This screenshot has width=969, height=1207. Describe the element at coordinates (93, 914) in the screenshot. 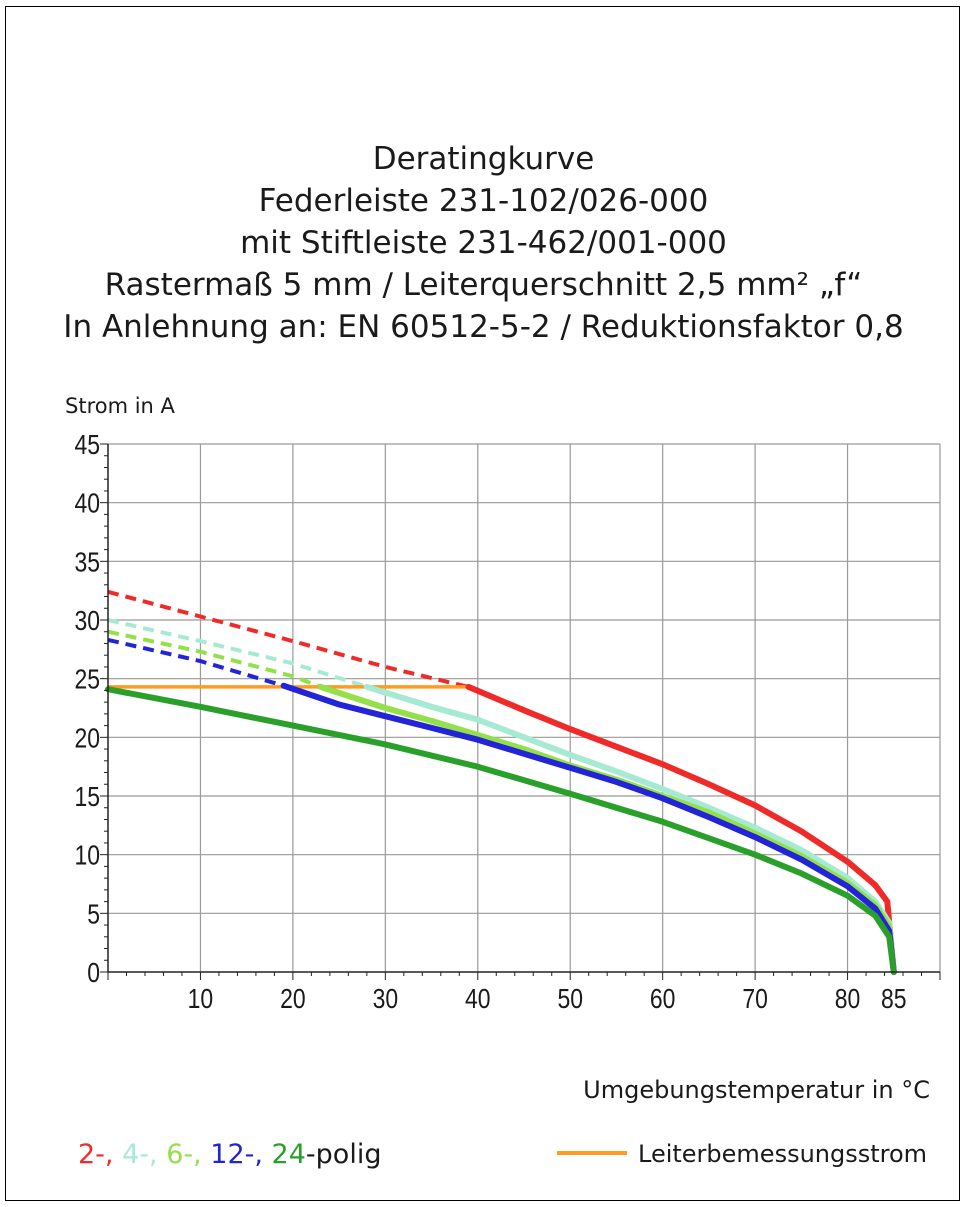

I see `y-tick-label: 5` at that location.